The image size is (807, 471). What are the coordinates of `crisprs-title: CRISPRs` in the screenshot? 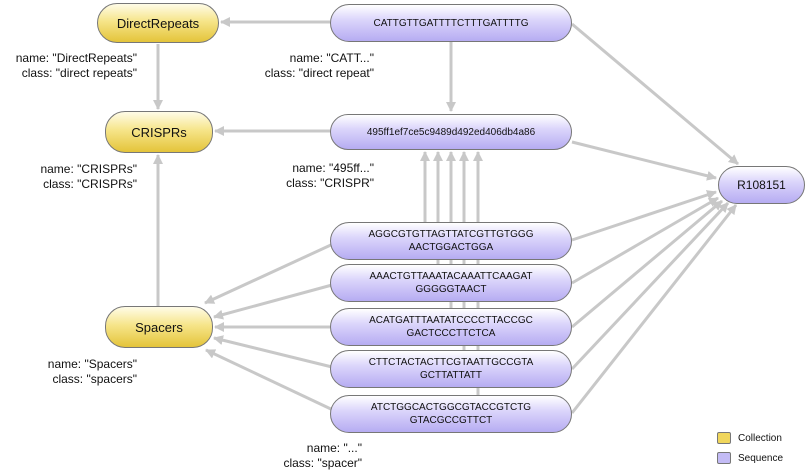 It's located at (159, 132).